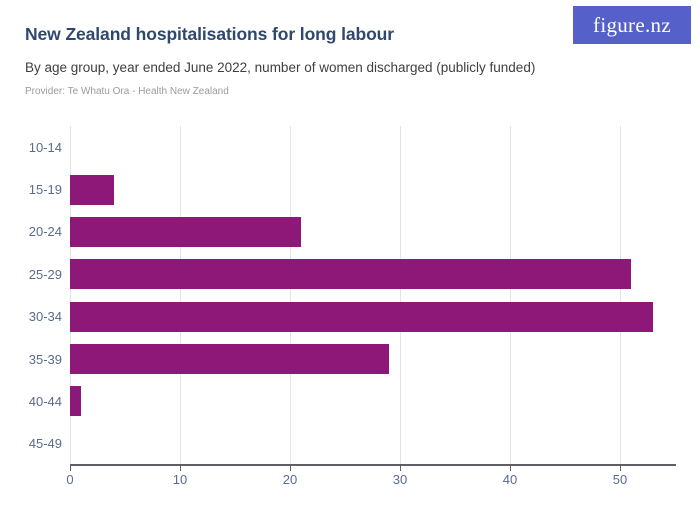  What do you see at coordinates (31, 295) in the screenshot?
I see `y-axis-labels: 10-14 15-19 20-24 25-29 30-34 35-39 40-44 45-49` at bounding box center [31, 295].